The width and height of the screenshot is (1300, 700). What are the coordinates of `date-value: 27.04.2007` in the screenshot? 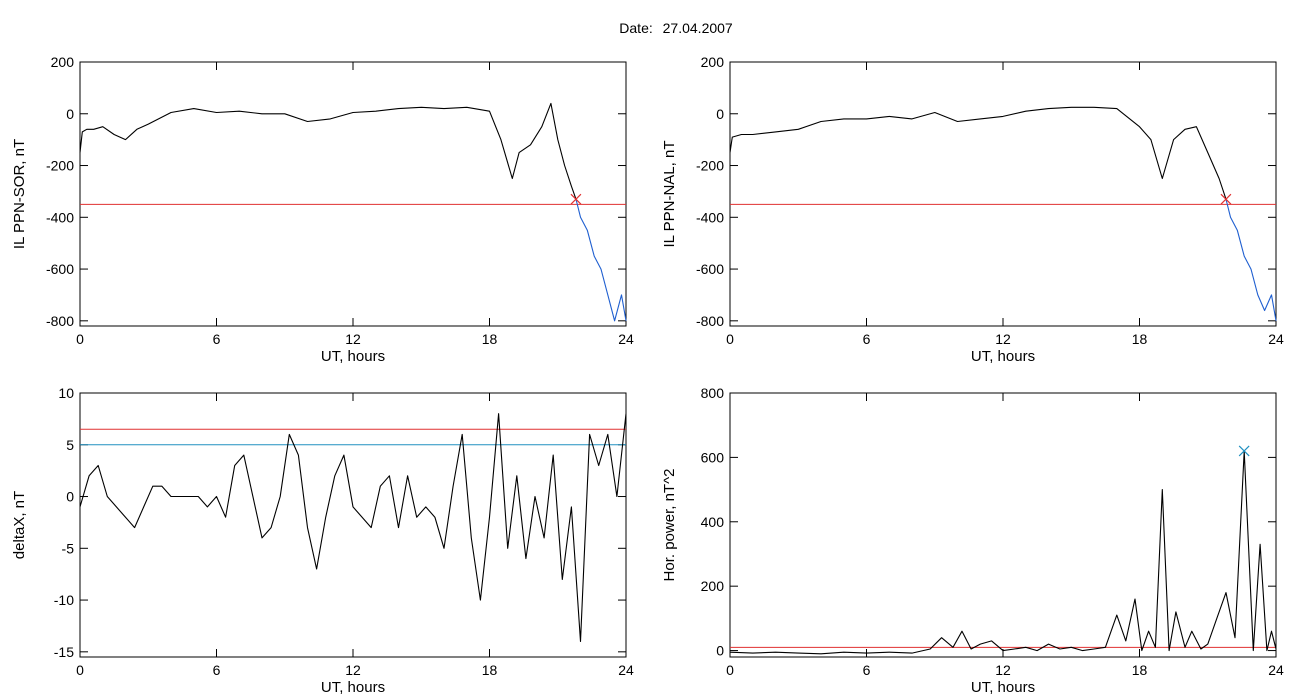 It's located at (698, 28).